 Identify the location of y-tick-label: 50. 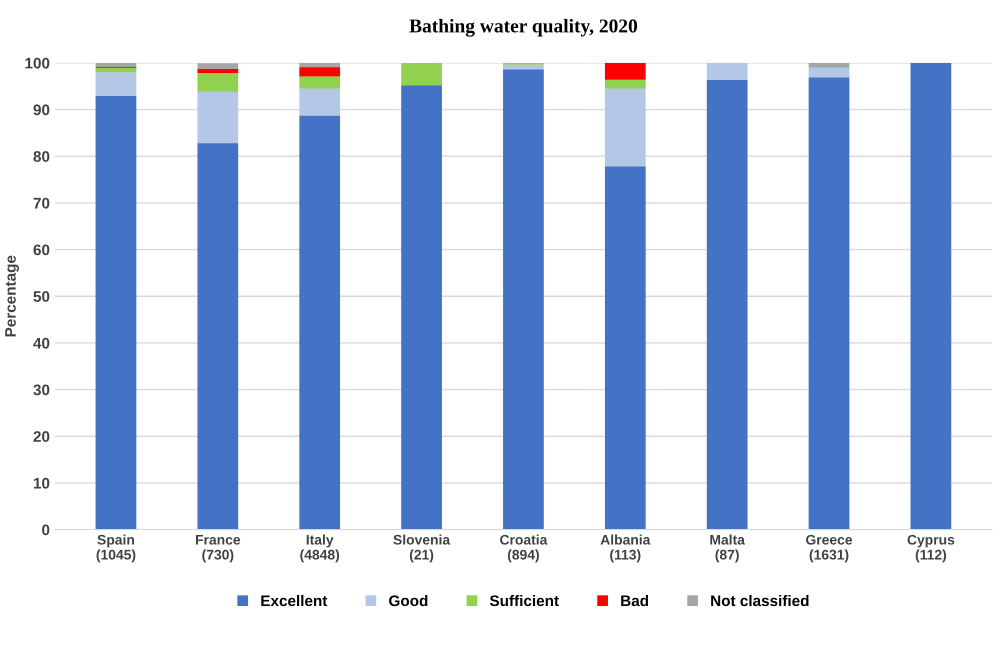
(41, 296).